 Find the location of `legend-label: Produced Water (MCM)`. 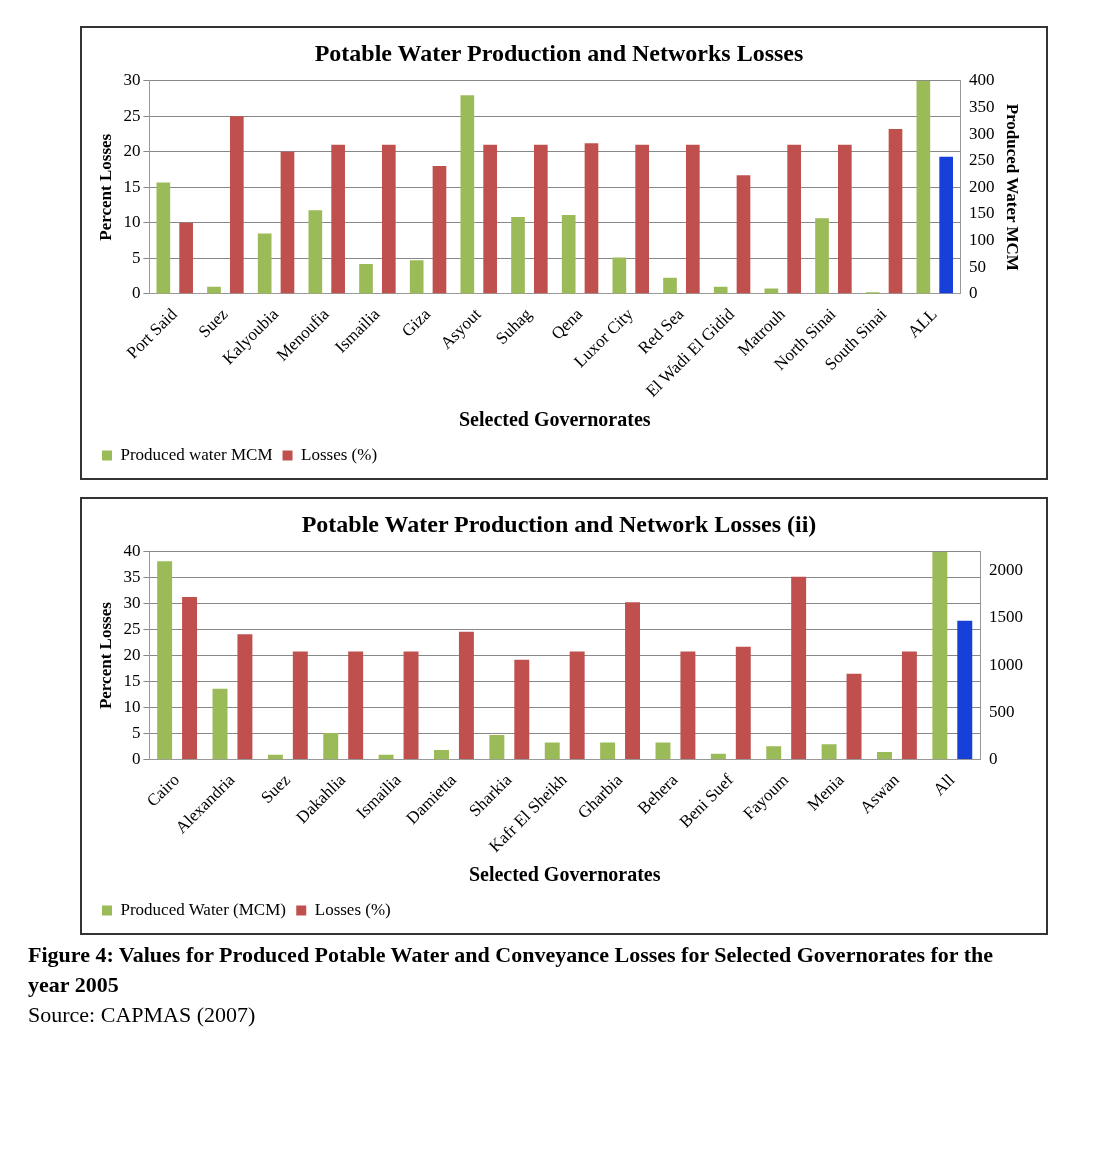

legend-label: Produced Water (MCM) is located at coordinates (203, 909).